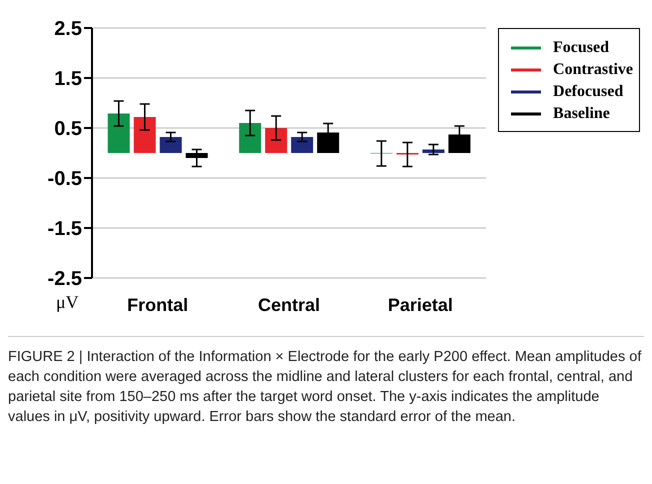 The height and width of the screenshot is (484, 652). What do you see at coordinates (65, 229) in the screenshot?
I see `y-tick-label: -1.5` at bounding box center [65, 229].